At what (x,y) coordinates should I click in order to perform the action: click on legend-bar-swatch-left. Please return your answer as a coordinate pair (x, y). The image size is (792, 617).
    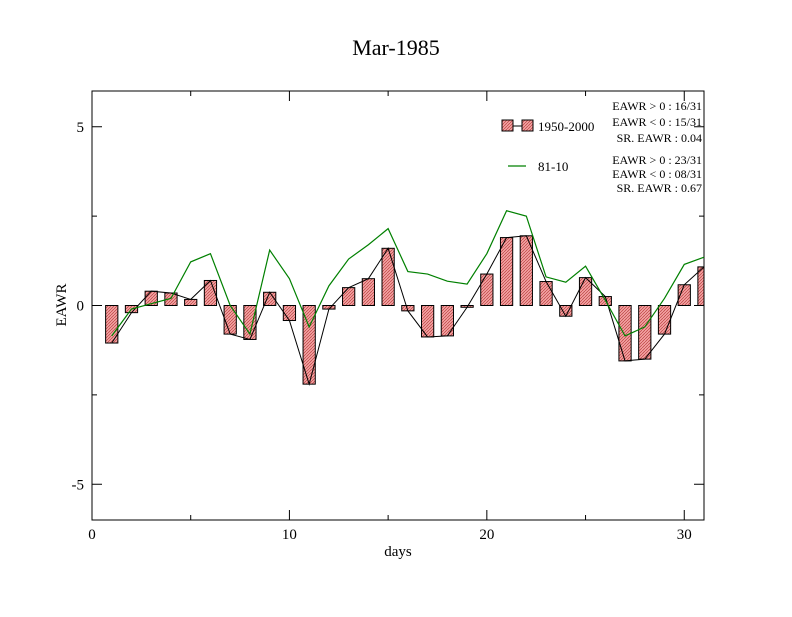
    Looking at the image, I should click on (507, 125).